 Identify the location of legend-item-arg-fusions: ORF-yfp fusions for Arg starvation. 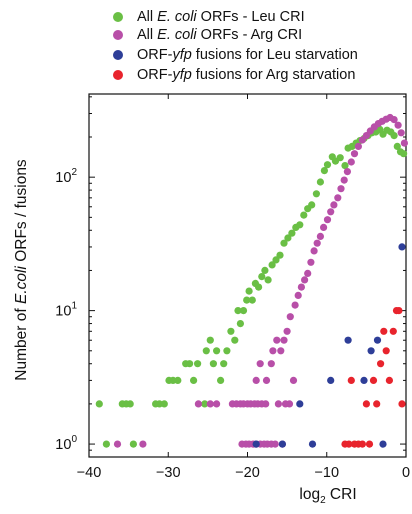
(234, 75).